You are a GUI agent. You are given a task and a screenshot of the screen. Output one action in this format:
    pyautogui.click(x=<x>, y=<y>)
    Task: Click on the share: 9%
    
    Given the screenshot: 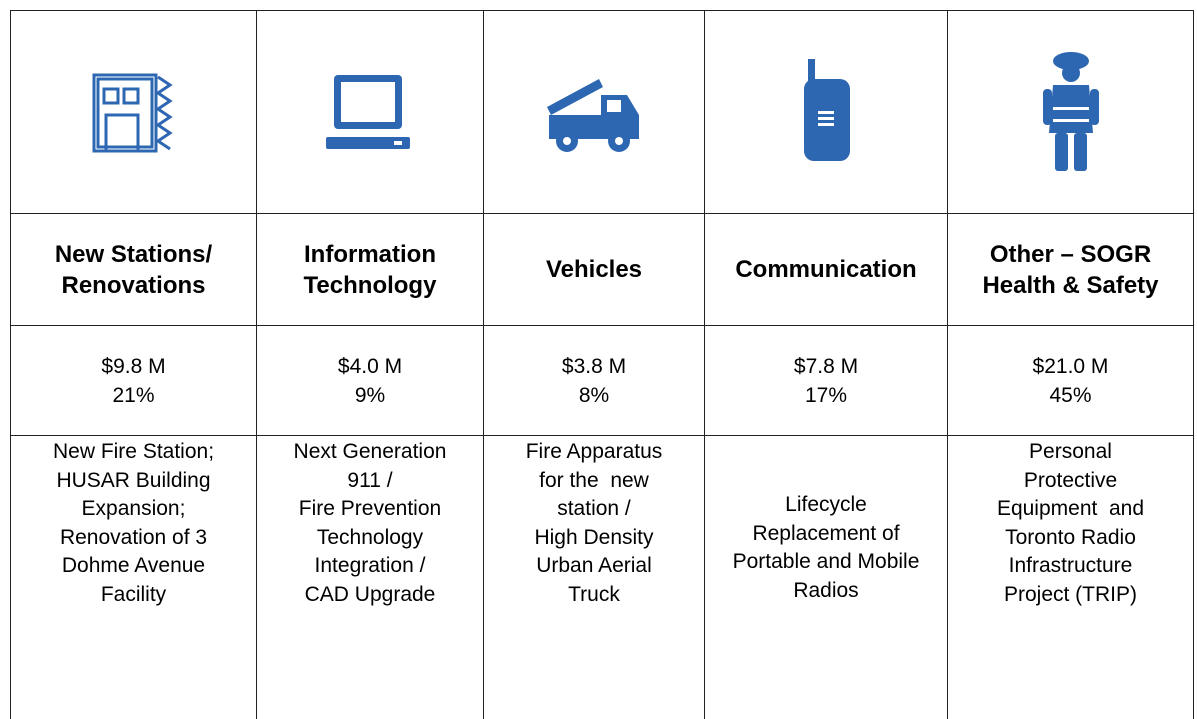 What is the action you would take?
    pyautogui.click(x=370, y=395)
    